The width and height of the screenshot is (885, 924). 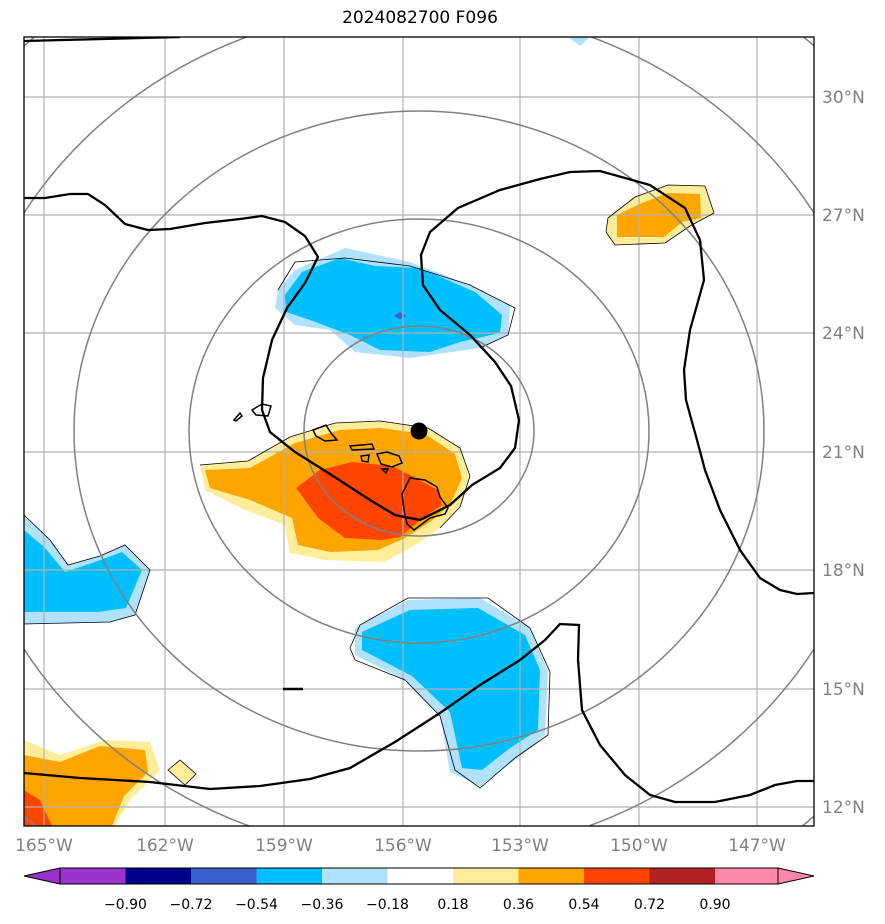 What do you see at coordinates (86, 786) in the screenshot?
I see `anomaly-positive-sw-mid` at bounding box center [86, 786].